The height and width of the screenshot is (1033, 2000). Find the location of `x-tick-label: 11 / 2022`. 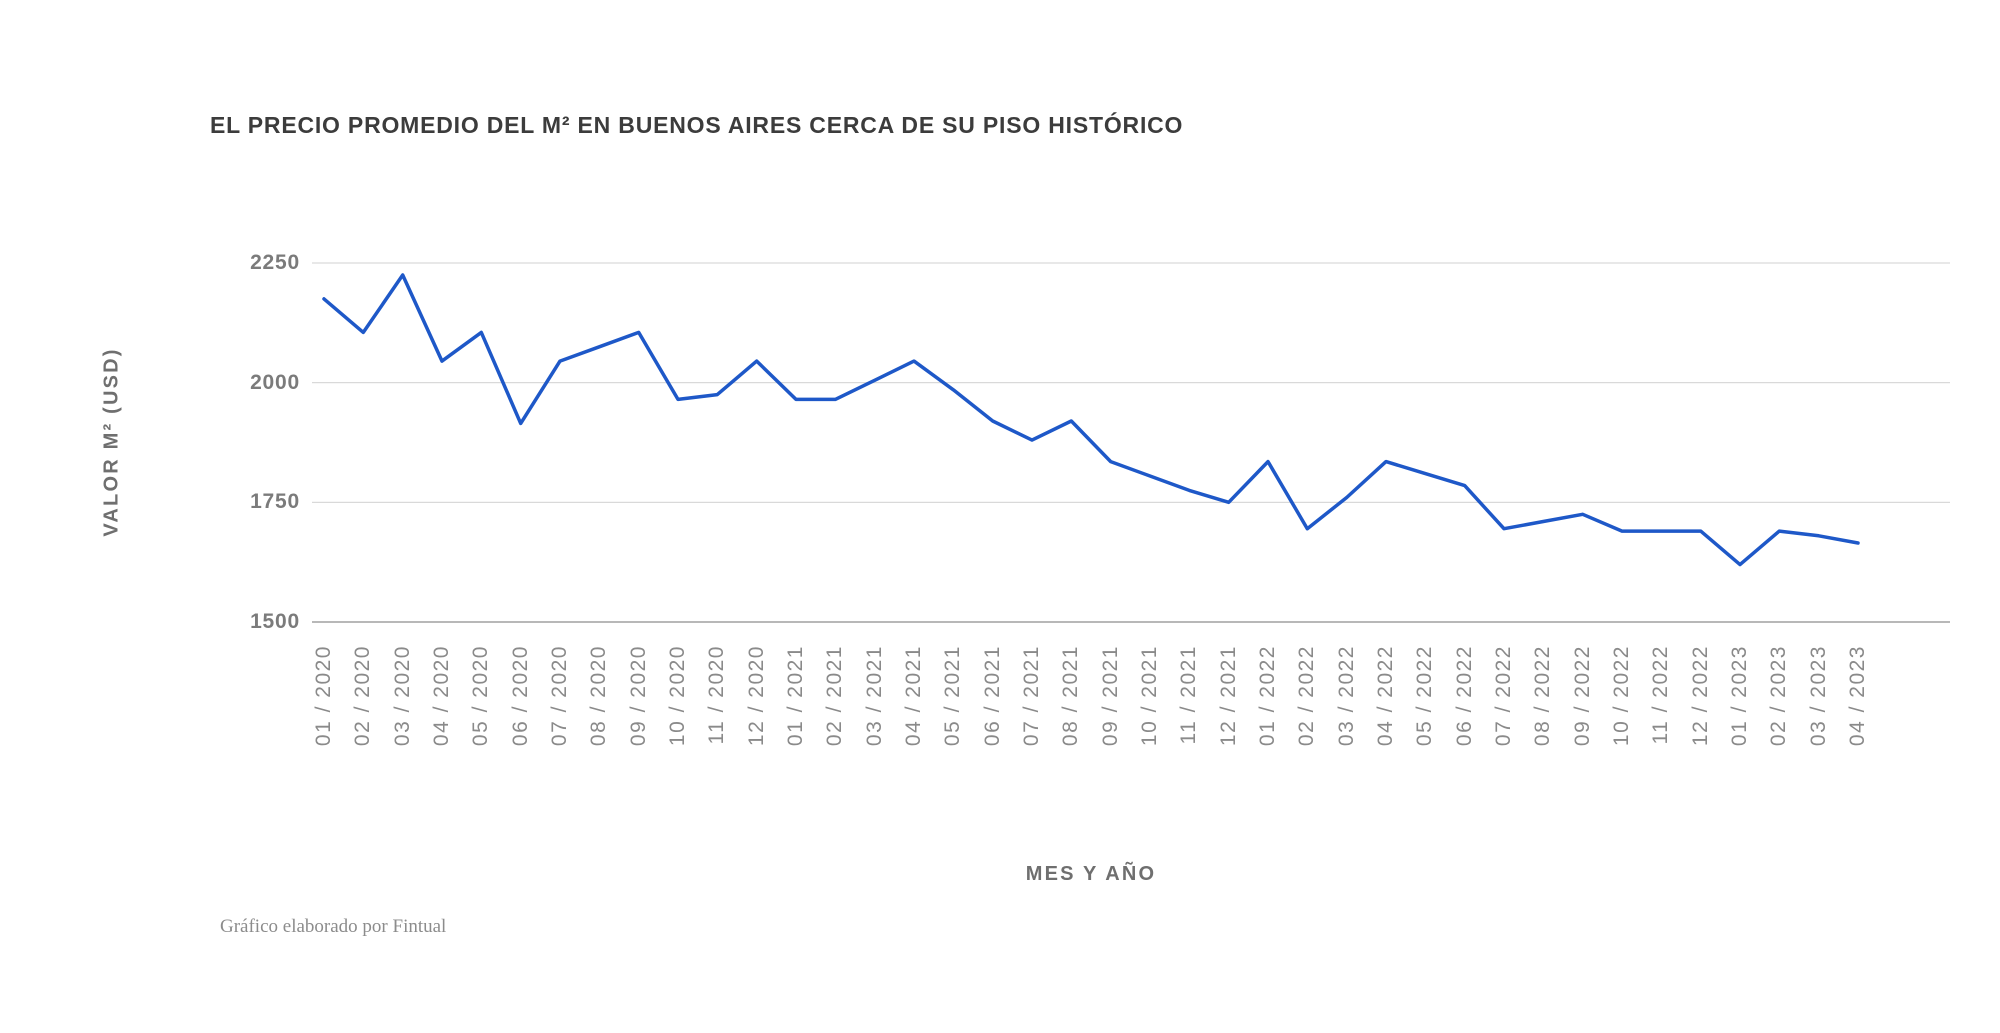

x-tick-label: 11 / 2022 is located at coordinates (1661, 695).